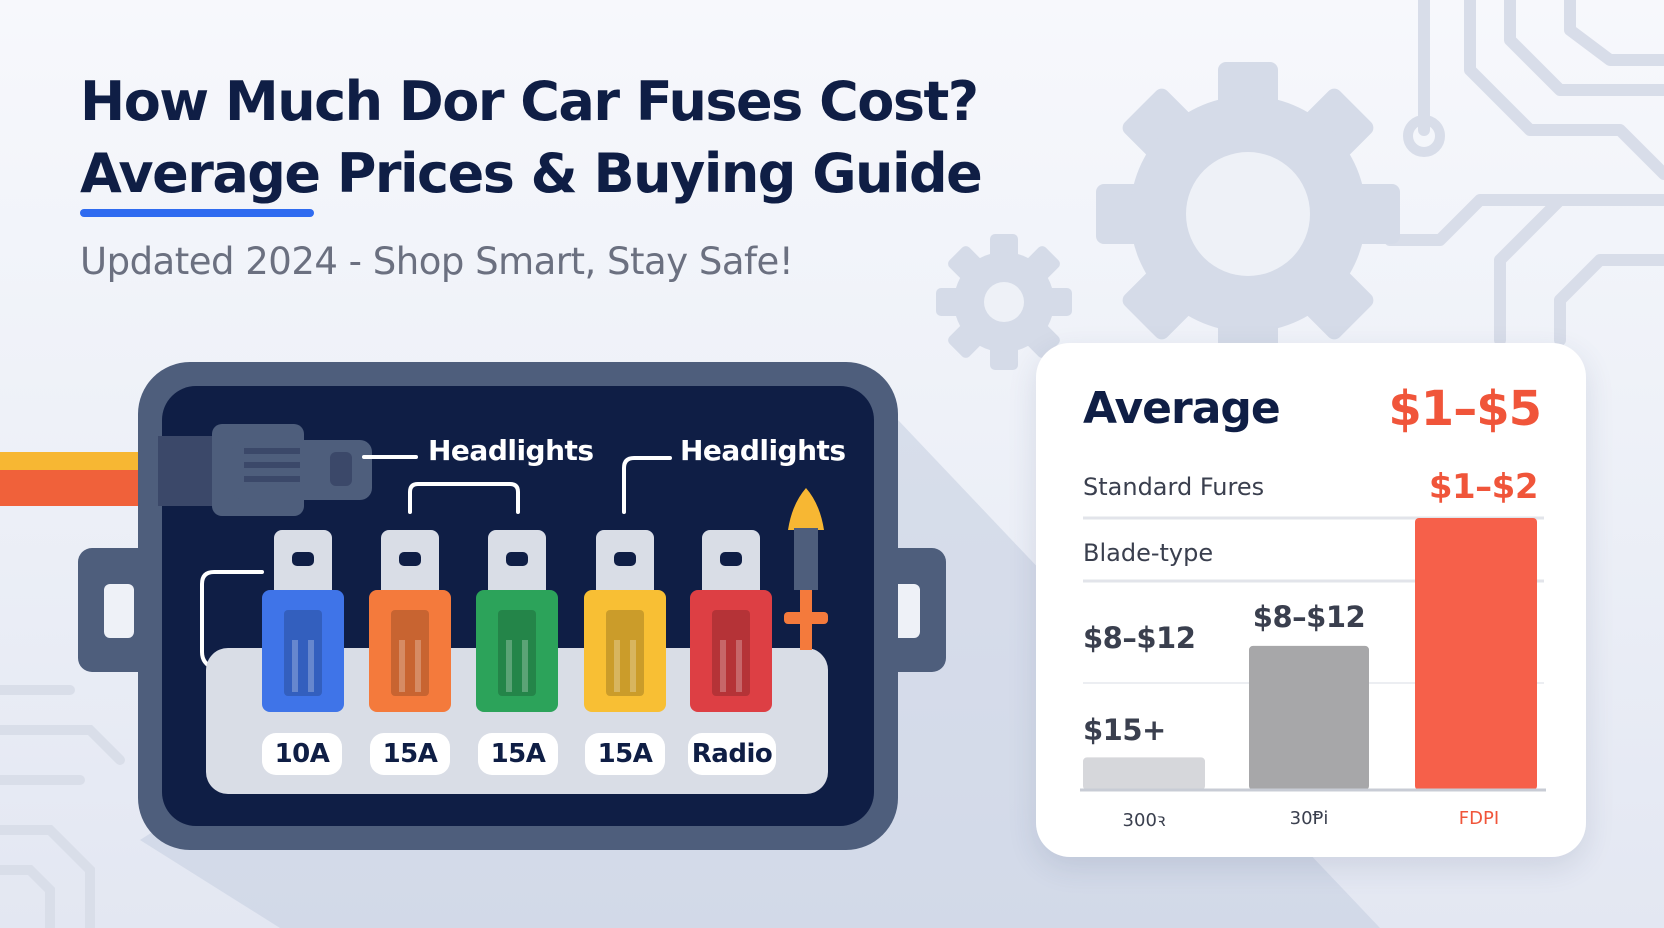  What do you see at coordinates (302, 754) in the screenshot?
I see `fuse-label-1: 10A` at bounding box center [302, 754].